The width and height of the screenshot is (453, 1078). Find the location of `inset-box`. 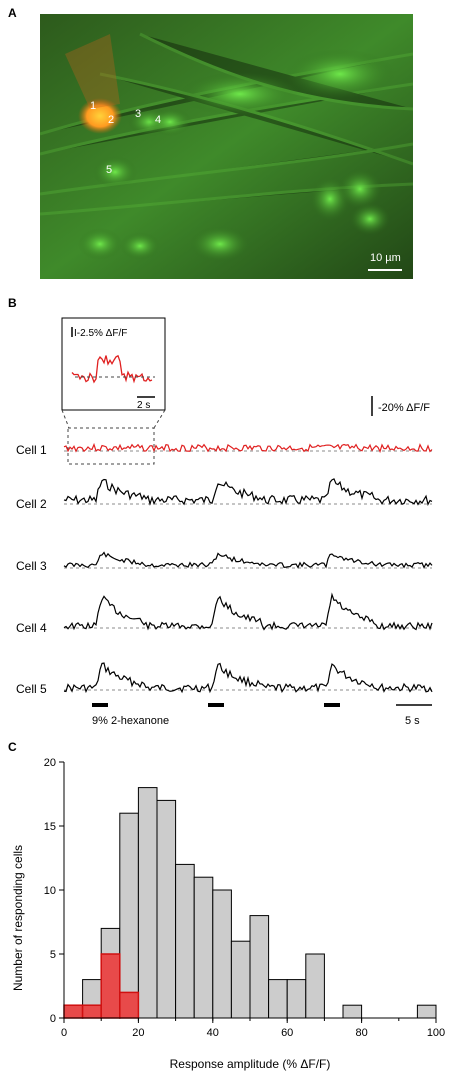

inset-box is located at coordinates (113, 364).